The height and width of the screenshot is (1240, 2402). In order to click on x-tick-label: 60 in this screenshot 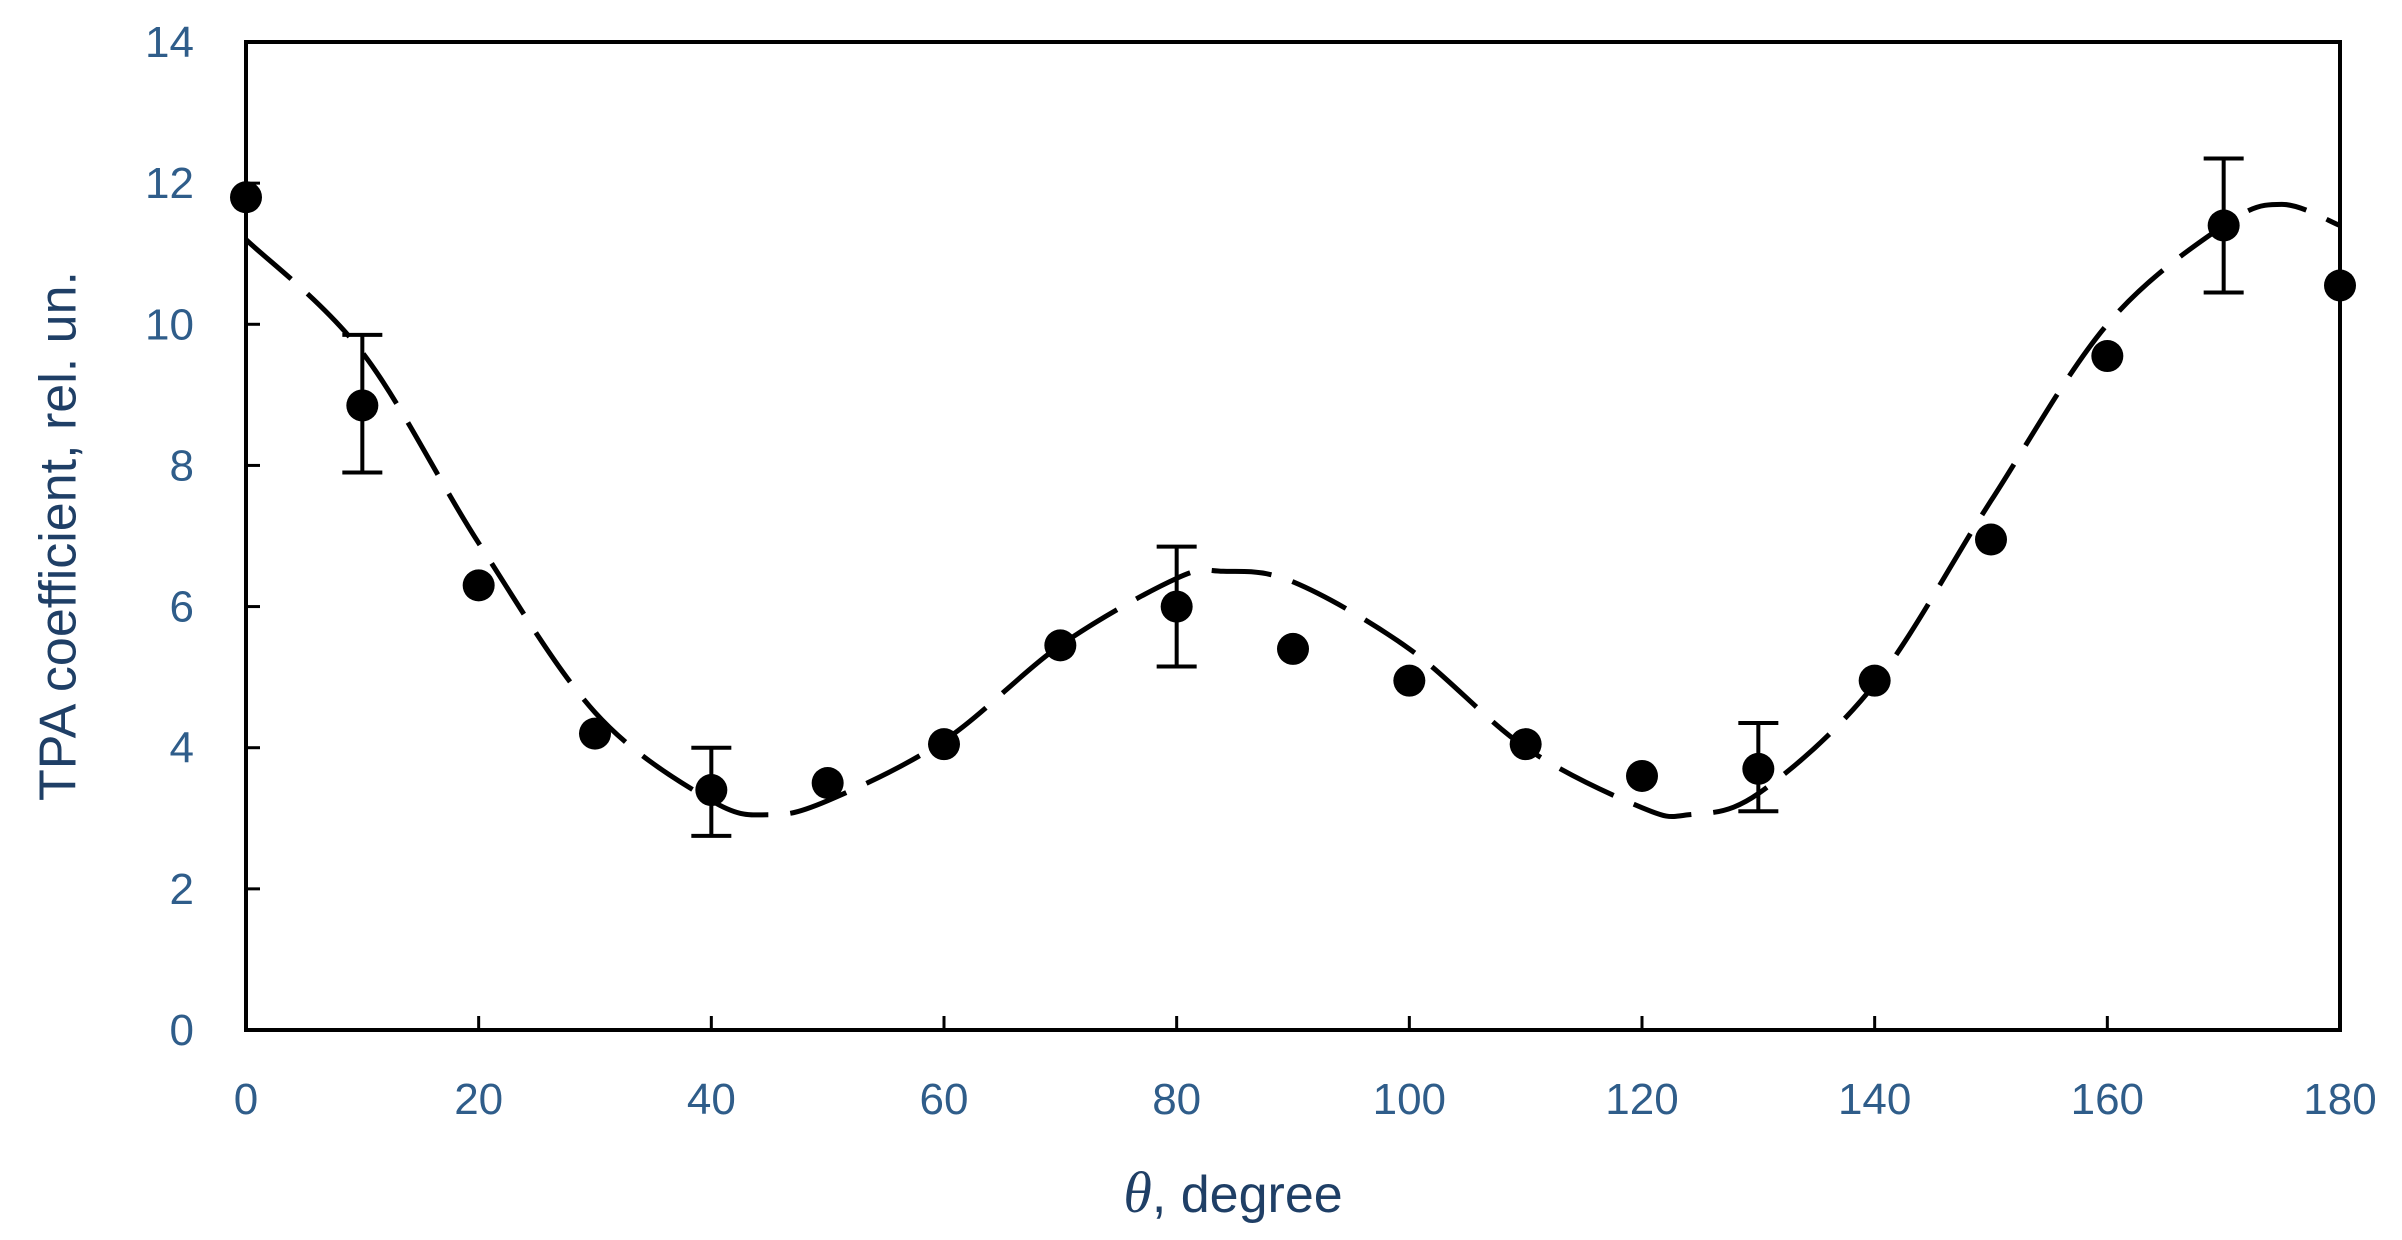, I will do `click(944, 1099)`.